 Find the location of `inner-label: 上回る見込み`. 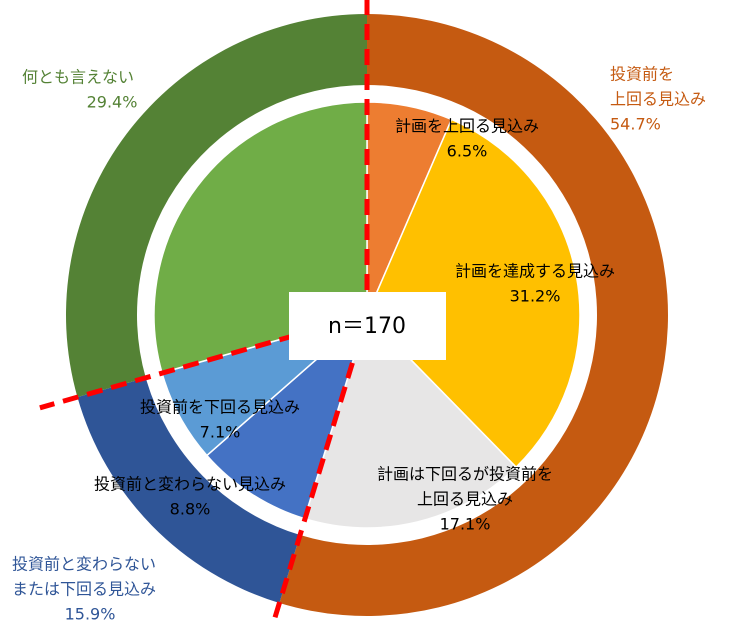

inner-label: 上回る見込み is located at coordinates (465, 499).